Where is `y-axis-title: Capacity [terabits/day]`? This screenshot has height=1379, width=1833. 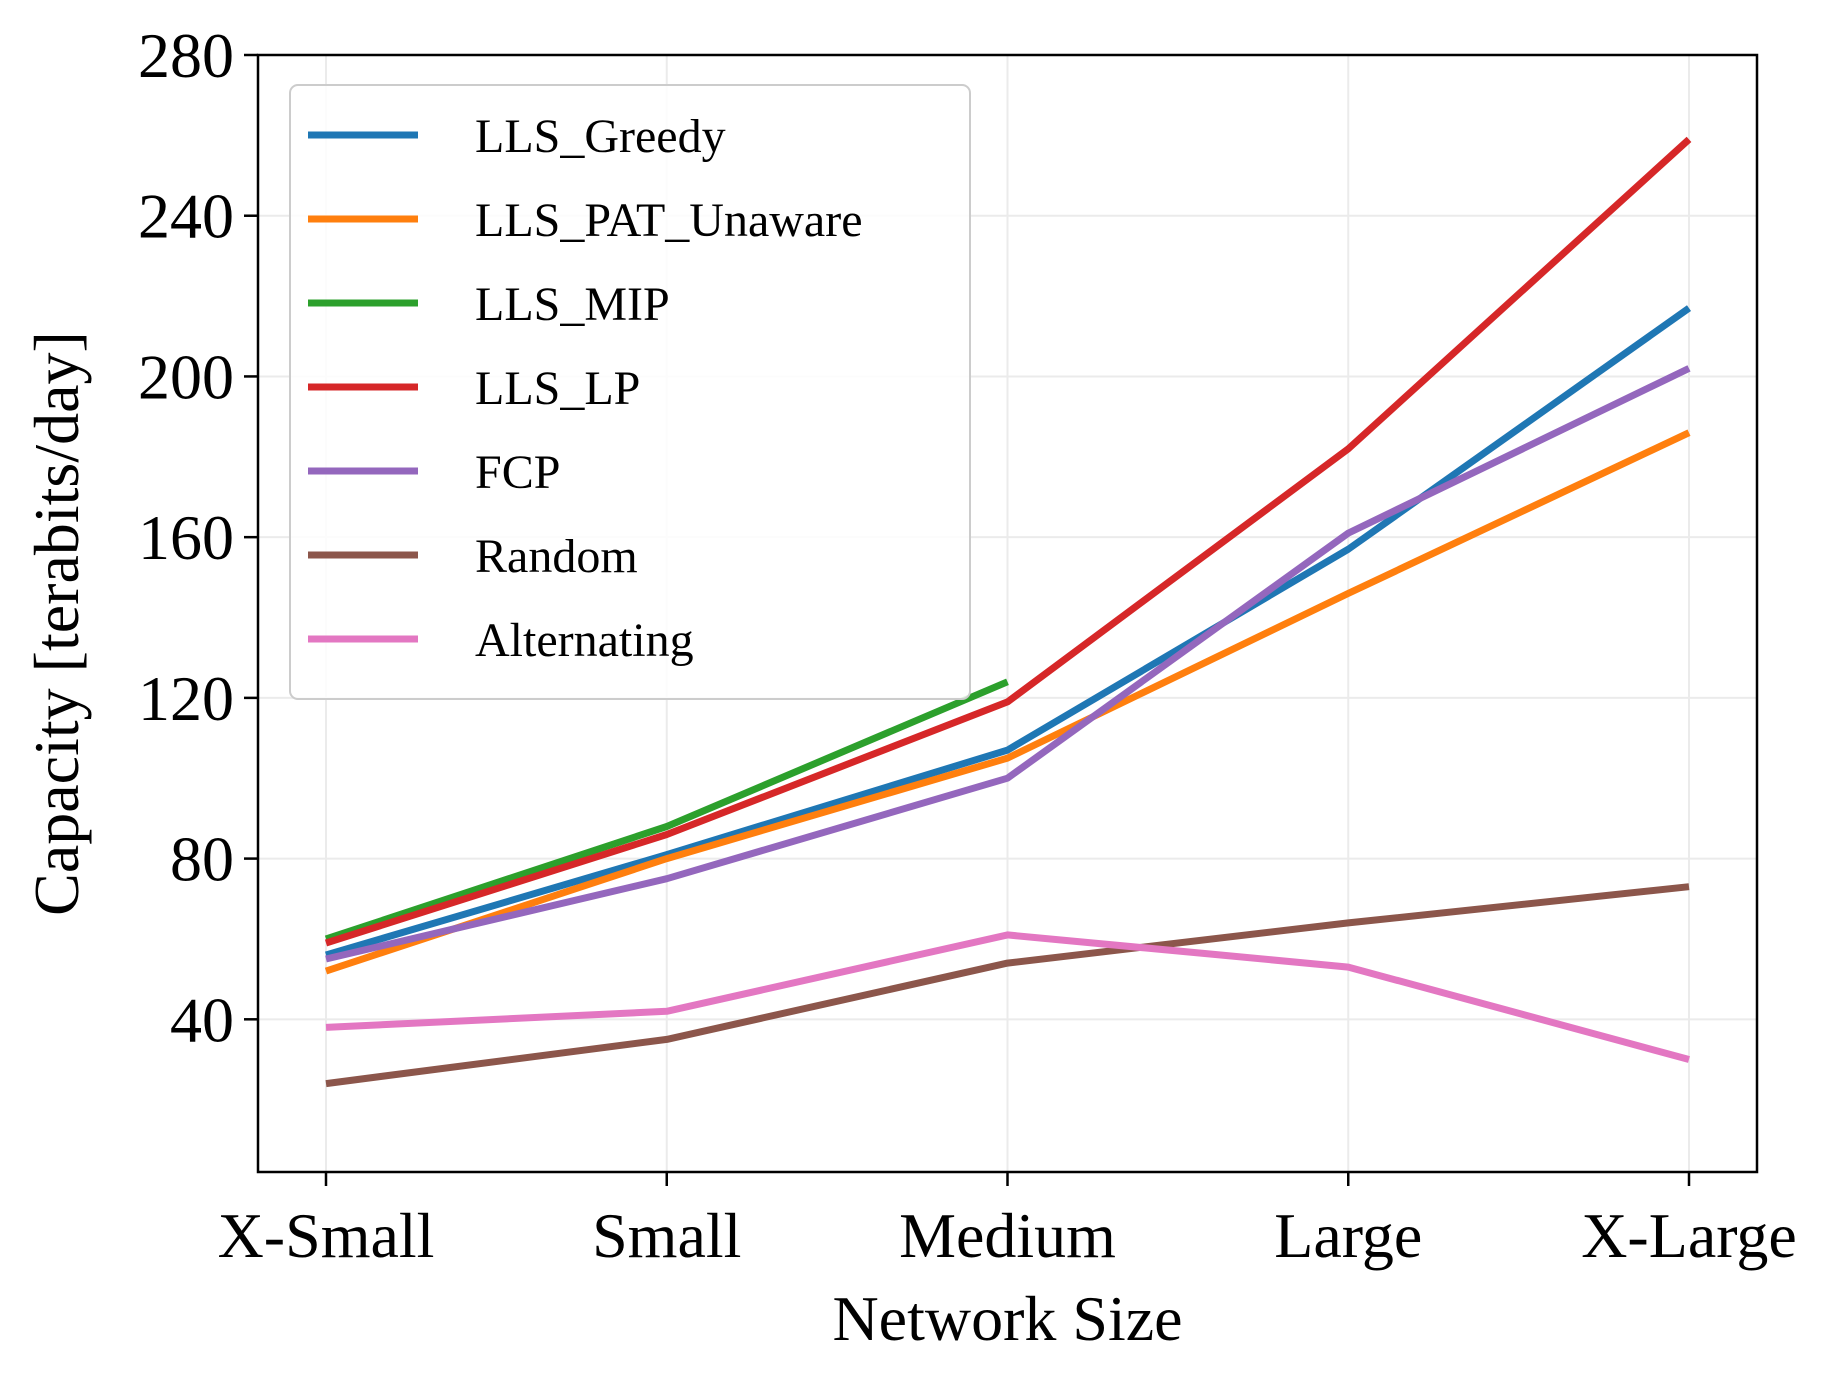 y-axis-title: Capacity [terabits/day] is located at coordinates (56, 623).